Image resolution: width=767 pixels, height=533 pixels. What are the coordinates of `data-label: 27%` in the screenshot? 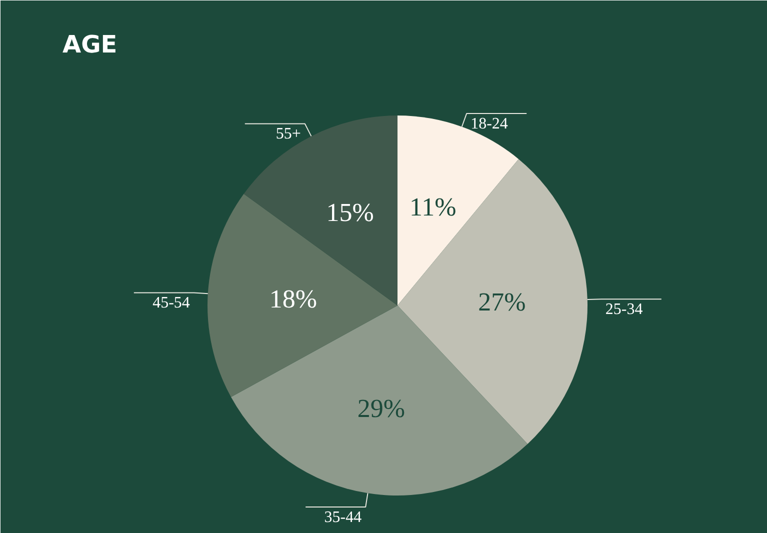 It's located at (502, 302).